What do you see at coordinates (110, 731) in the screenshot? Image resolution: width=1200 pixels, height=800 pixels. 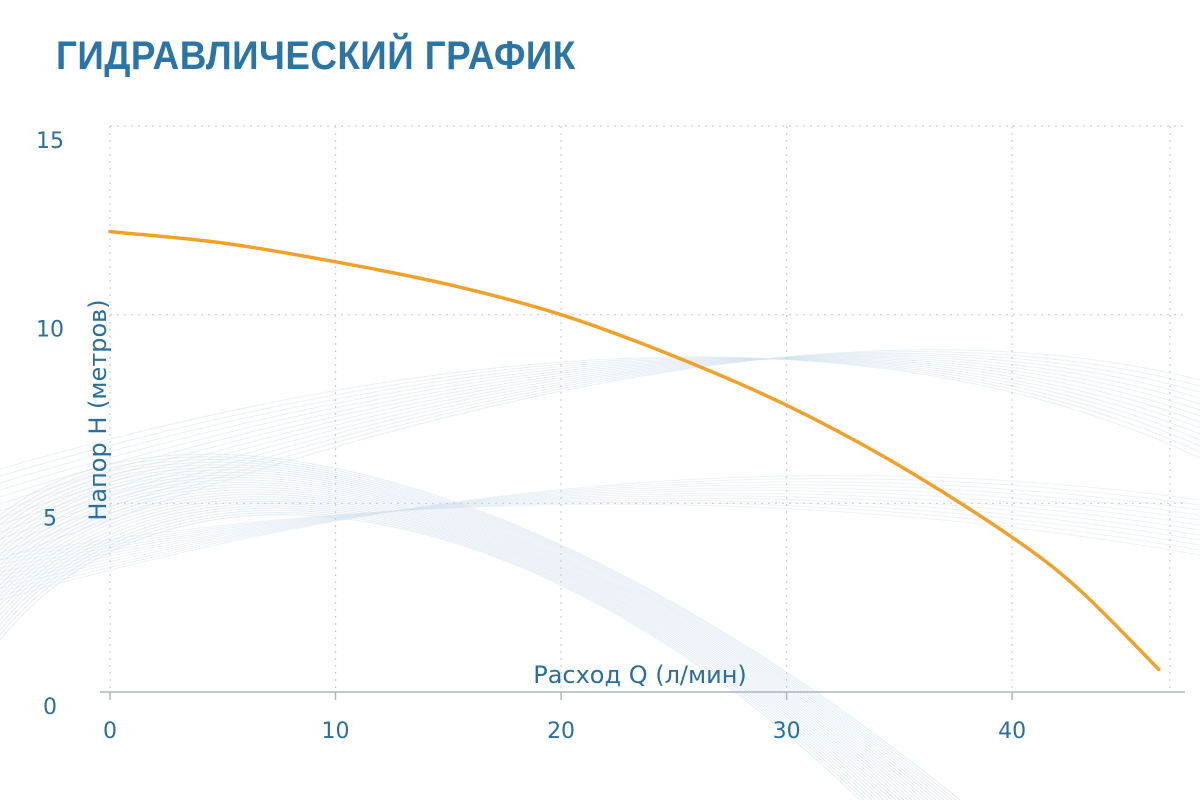 I see `x-tick-label: 0` at bounding box center [110, 731].